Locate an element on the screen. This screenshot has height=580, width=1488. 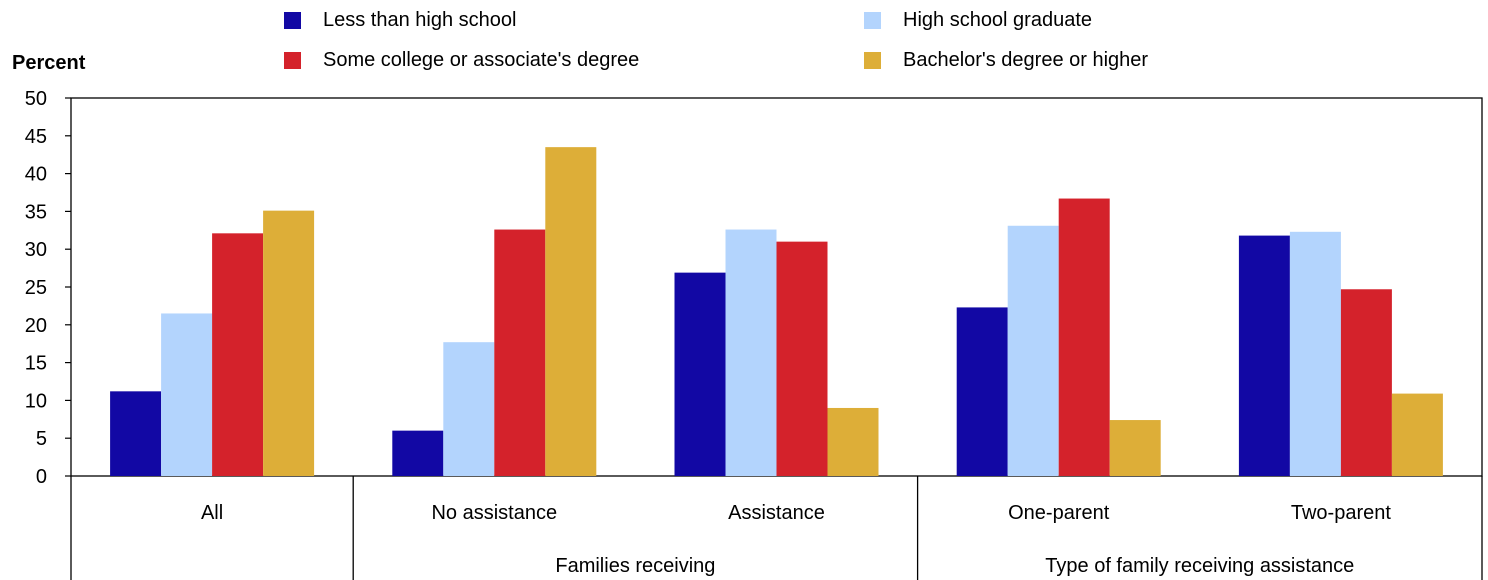
legend-item-less-than-high-school: Less than high school is located at coordinates (400, 20).